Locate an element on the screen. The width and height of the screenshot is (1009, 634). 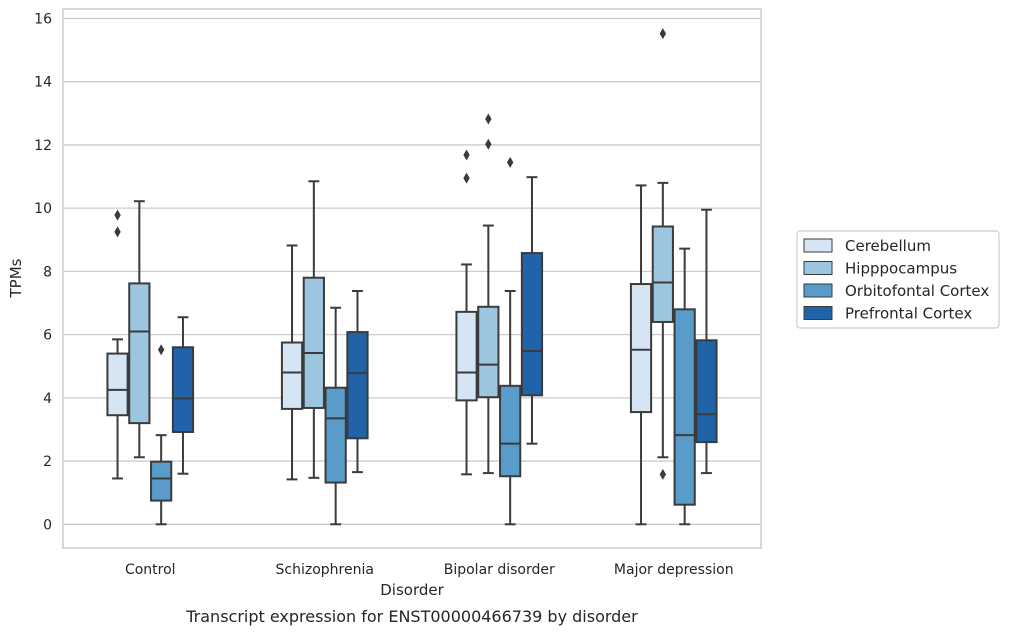
y-tick-label: 6 is located at coordinates (47, 336).